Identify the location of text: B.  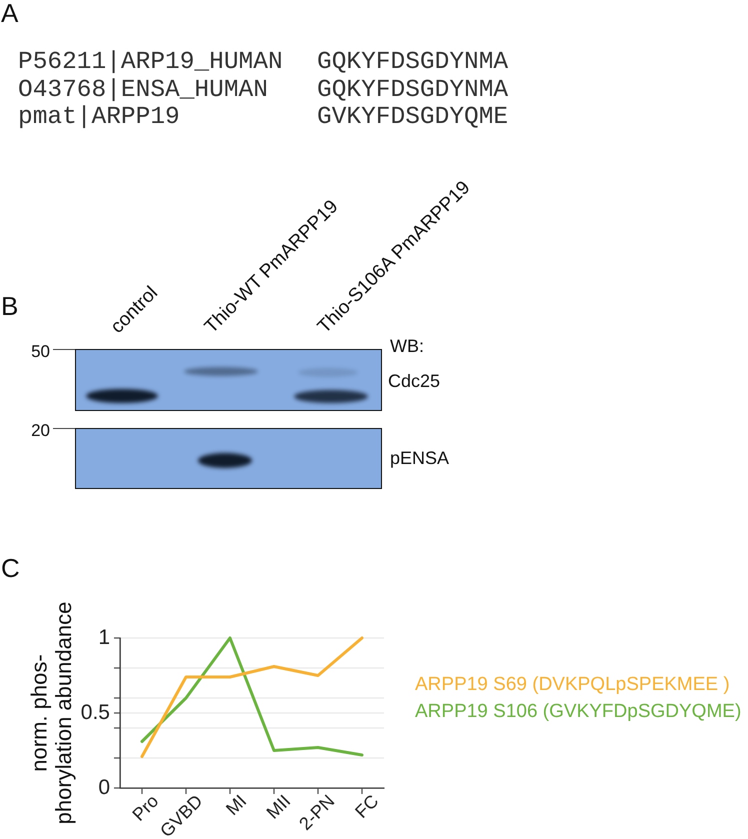
(9, 306).